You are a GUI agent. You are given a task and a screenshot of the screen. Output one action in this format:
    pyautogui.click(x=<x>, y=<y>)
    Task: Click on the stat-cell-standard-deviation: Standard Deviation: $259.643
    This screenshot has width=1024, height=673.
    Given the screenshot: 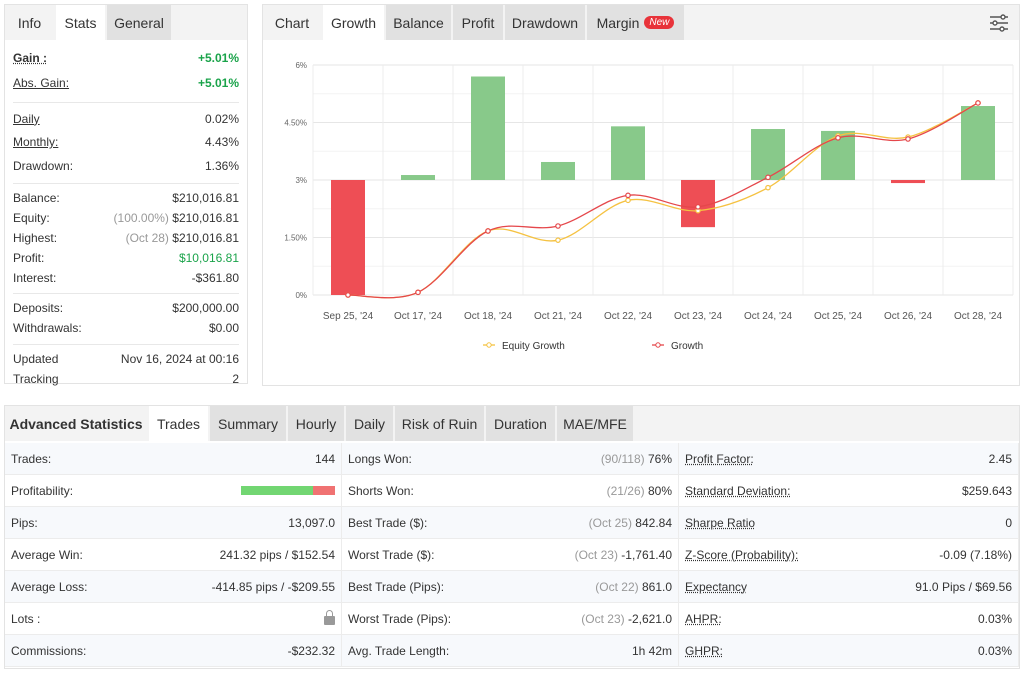 What is the action you would take?
    pyautogui.click(x=849, y=491)
    